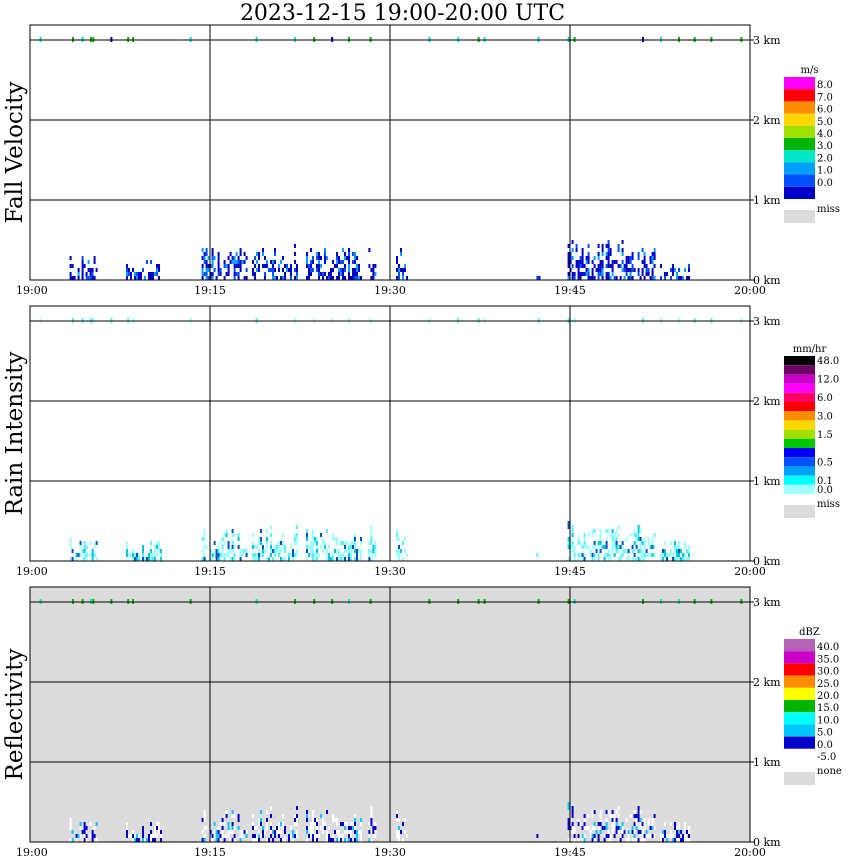 The image size is (850, 868). I want to click on x-tick-label: 19:15, so click(210, 571).